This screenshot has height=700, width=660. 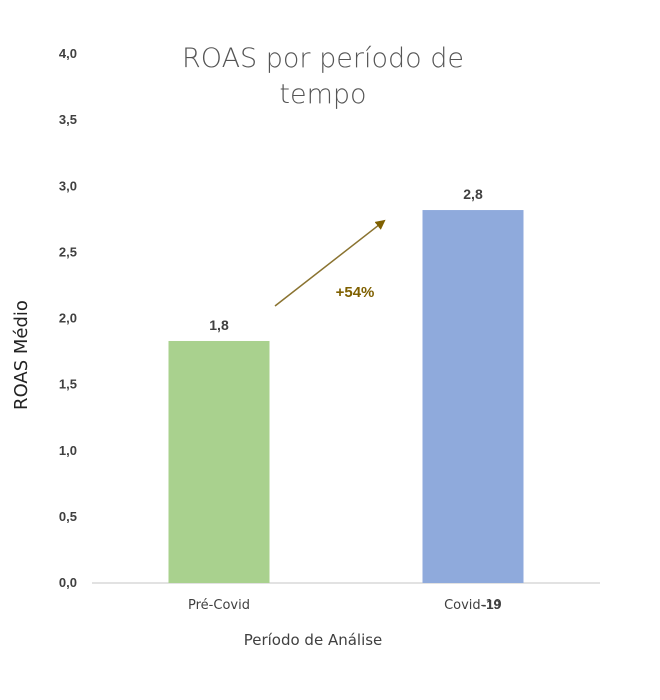 What do you see at coordinates (313, 640) in the screenshot?
I see `x-axis-label: Período de Análise` at bounding box center [313, 640].